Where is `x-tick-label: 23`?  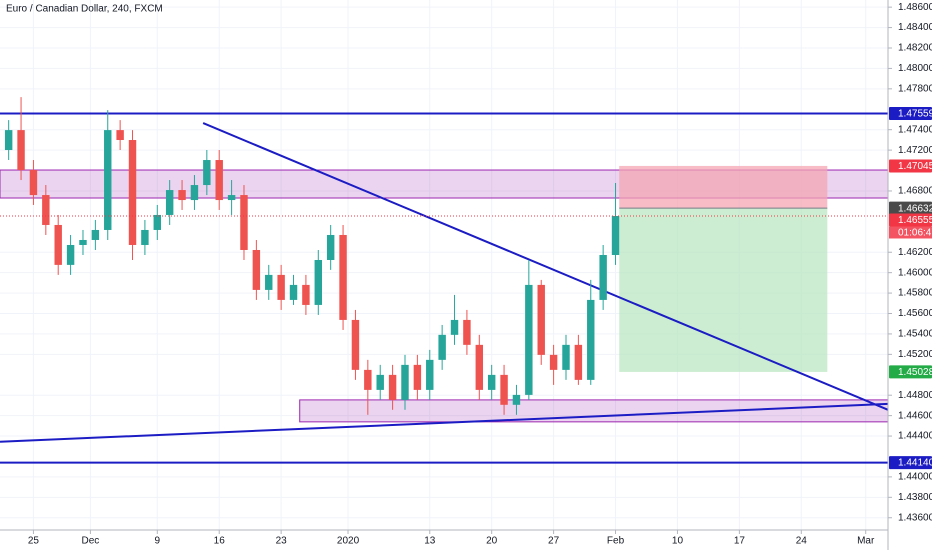 x-tick-label: 23 is located at coordinates (282, 541).